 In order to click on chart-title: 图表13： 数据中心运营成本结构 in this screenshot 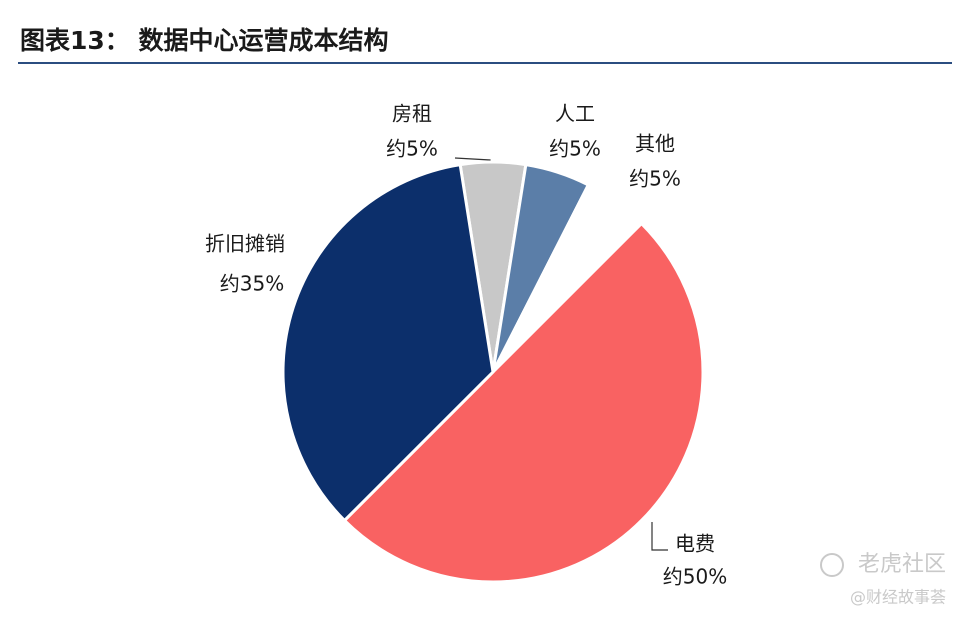, I will do `click(204, 40)`.